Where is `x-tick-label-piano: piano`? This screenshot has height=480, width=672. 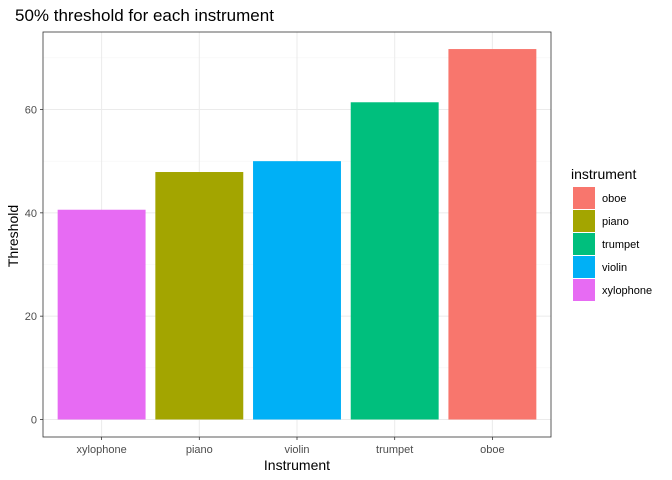
x-tick-label-piano: piano is located at coordinates (199, 450).